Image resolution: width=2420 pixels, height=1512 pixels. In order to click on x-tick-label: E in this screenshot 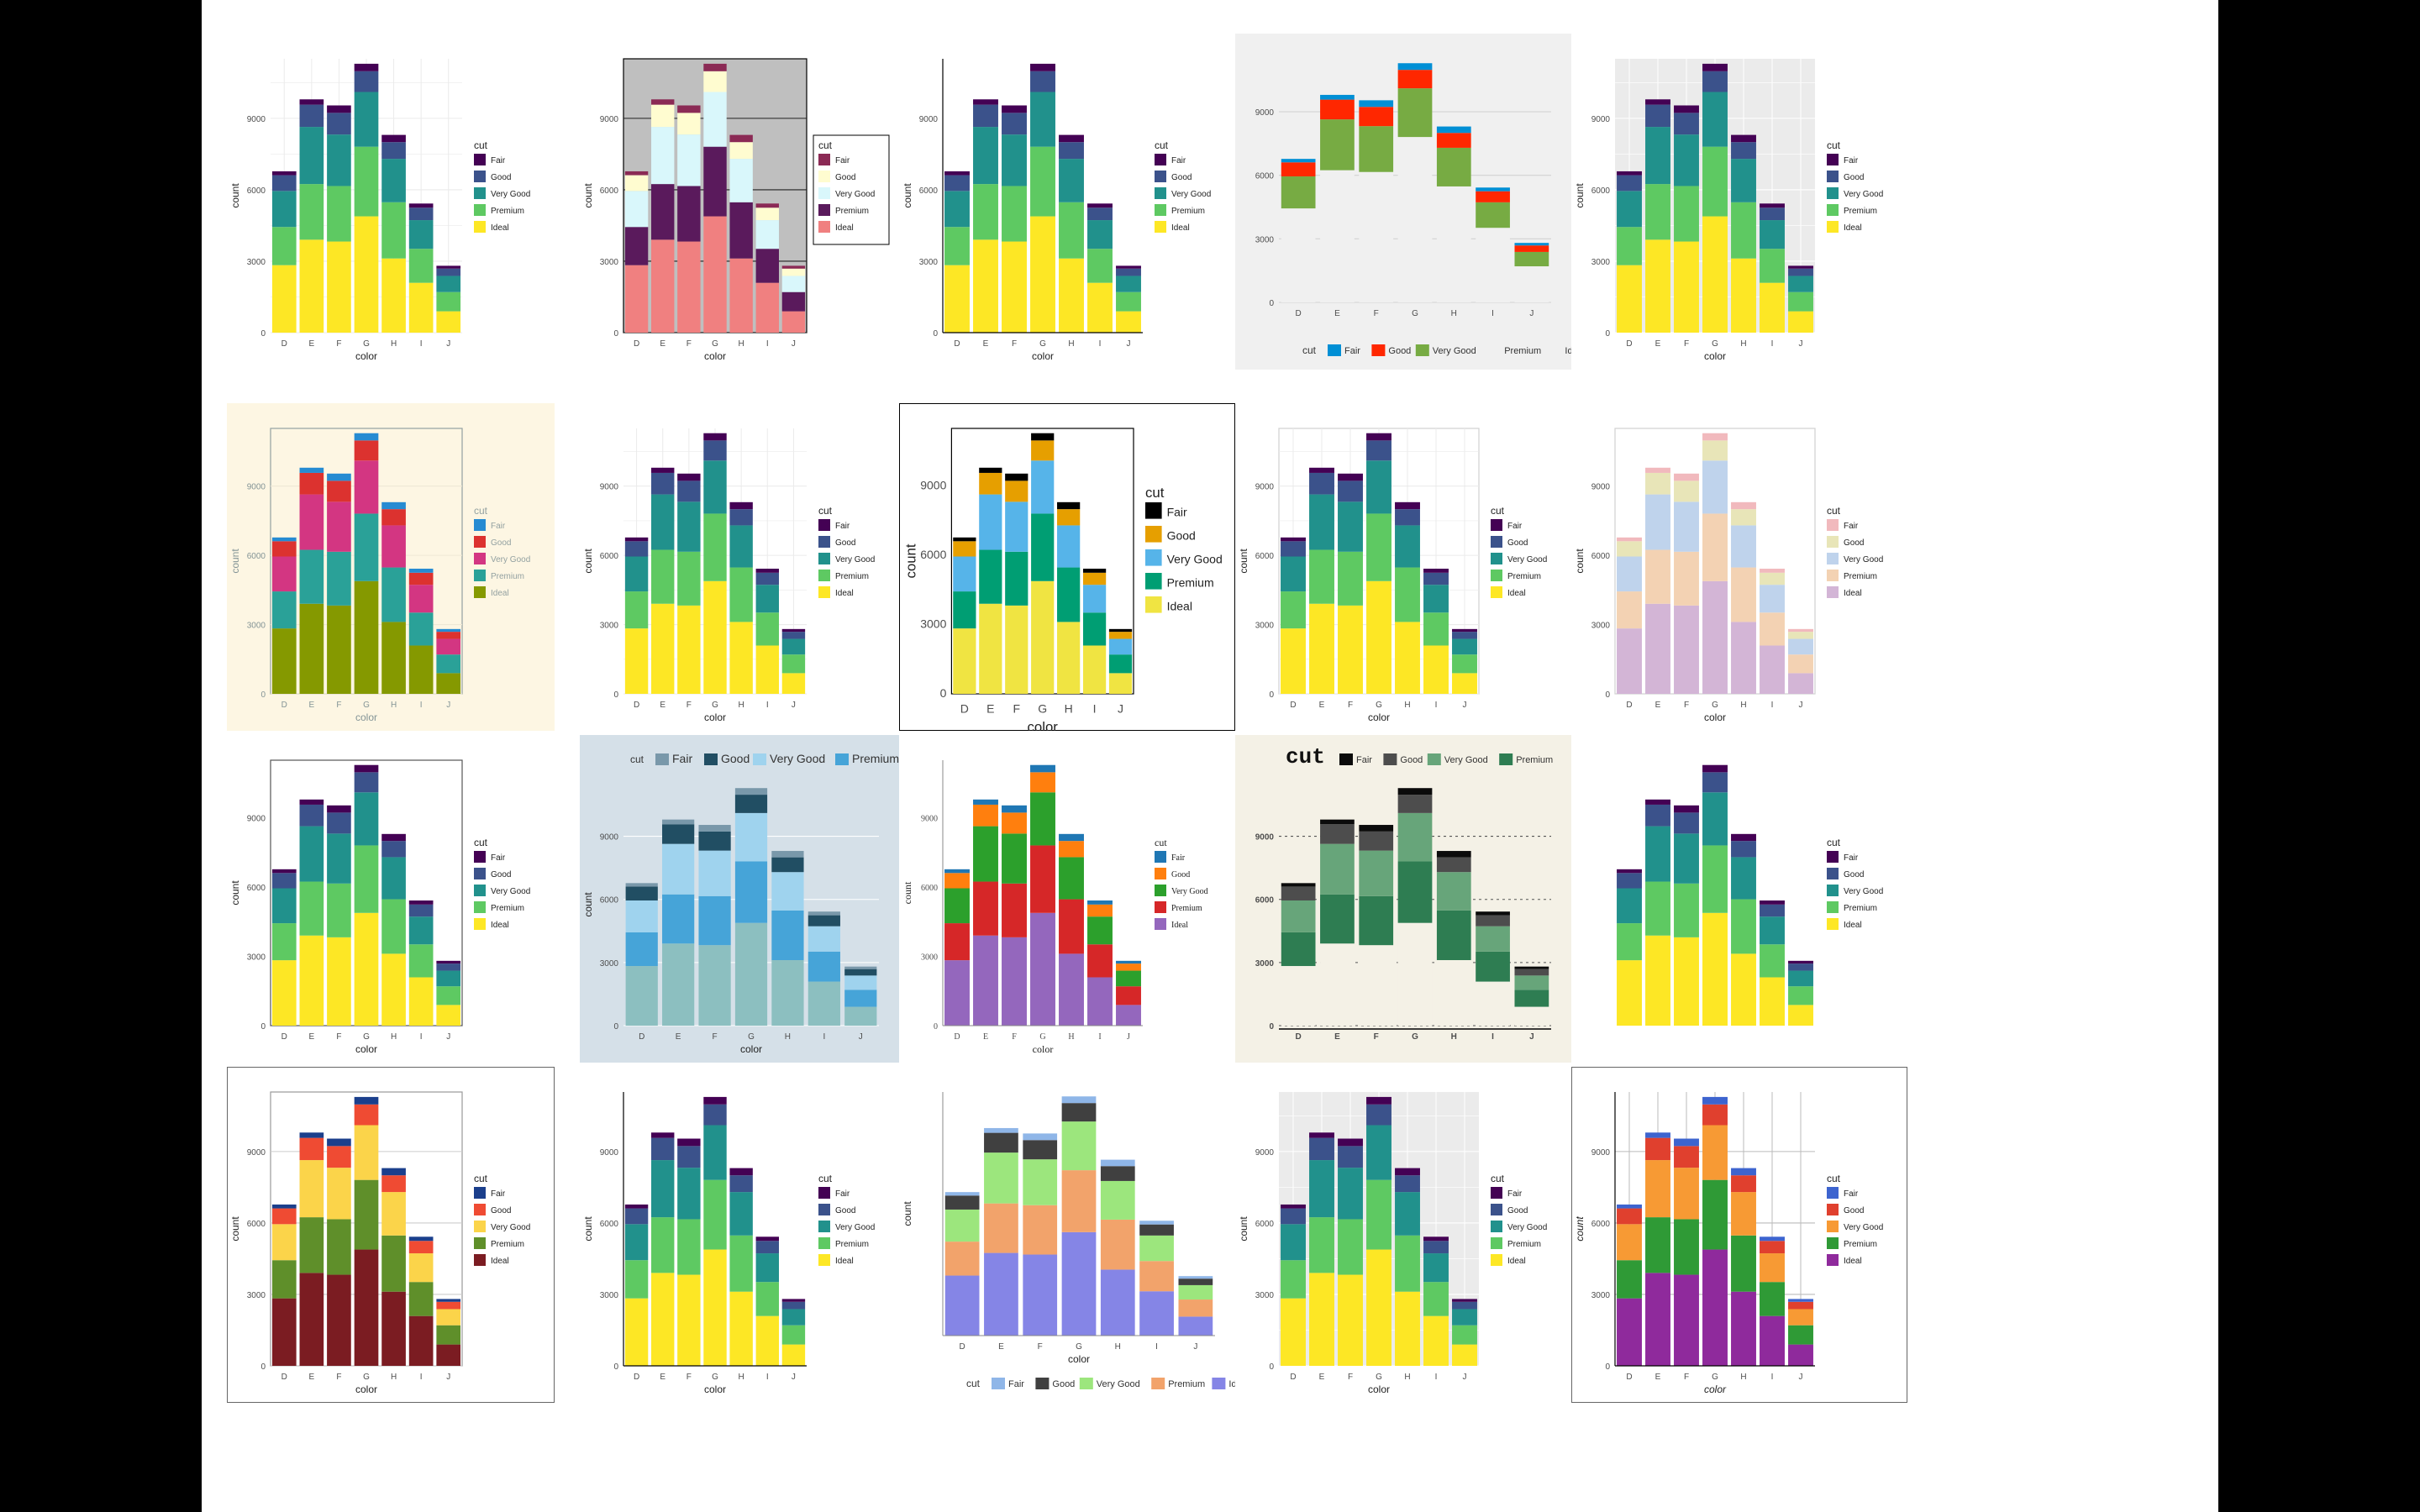, I will do `click(986, 344)`.